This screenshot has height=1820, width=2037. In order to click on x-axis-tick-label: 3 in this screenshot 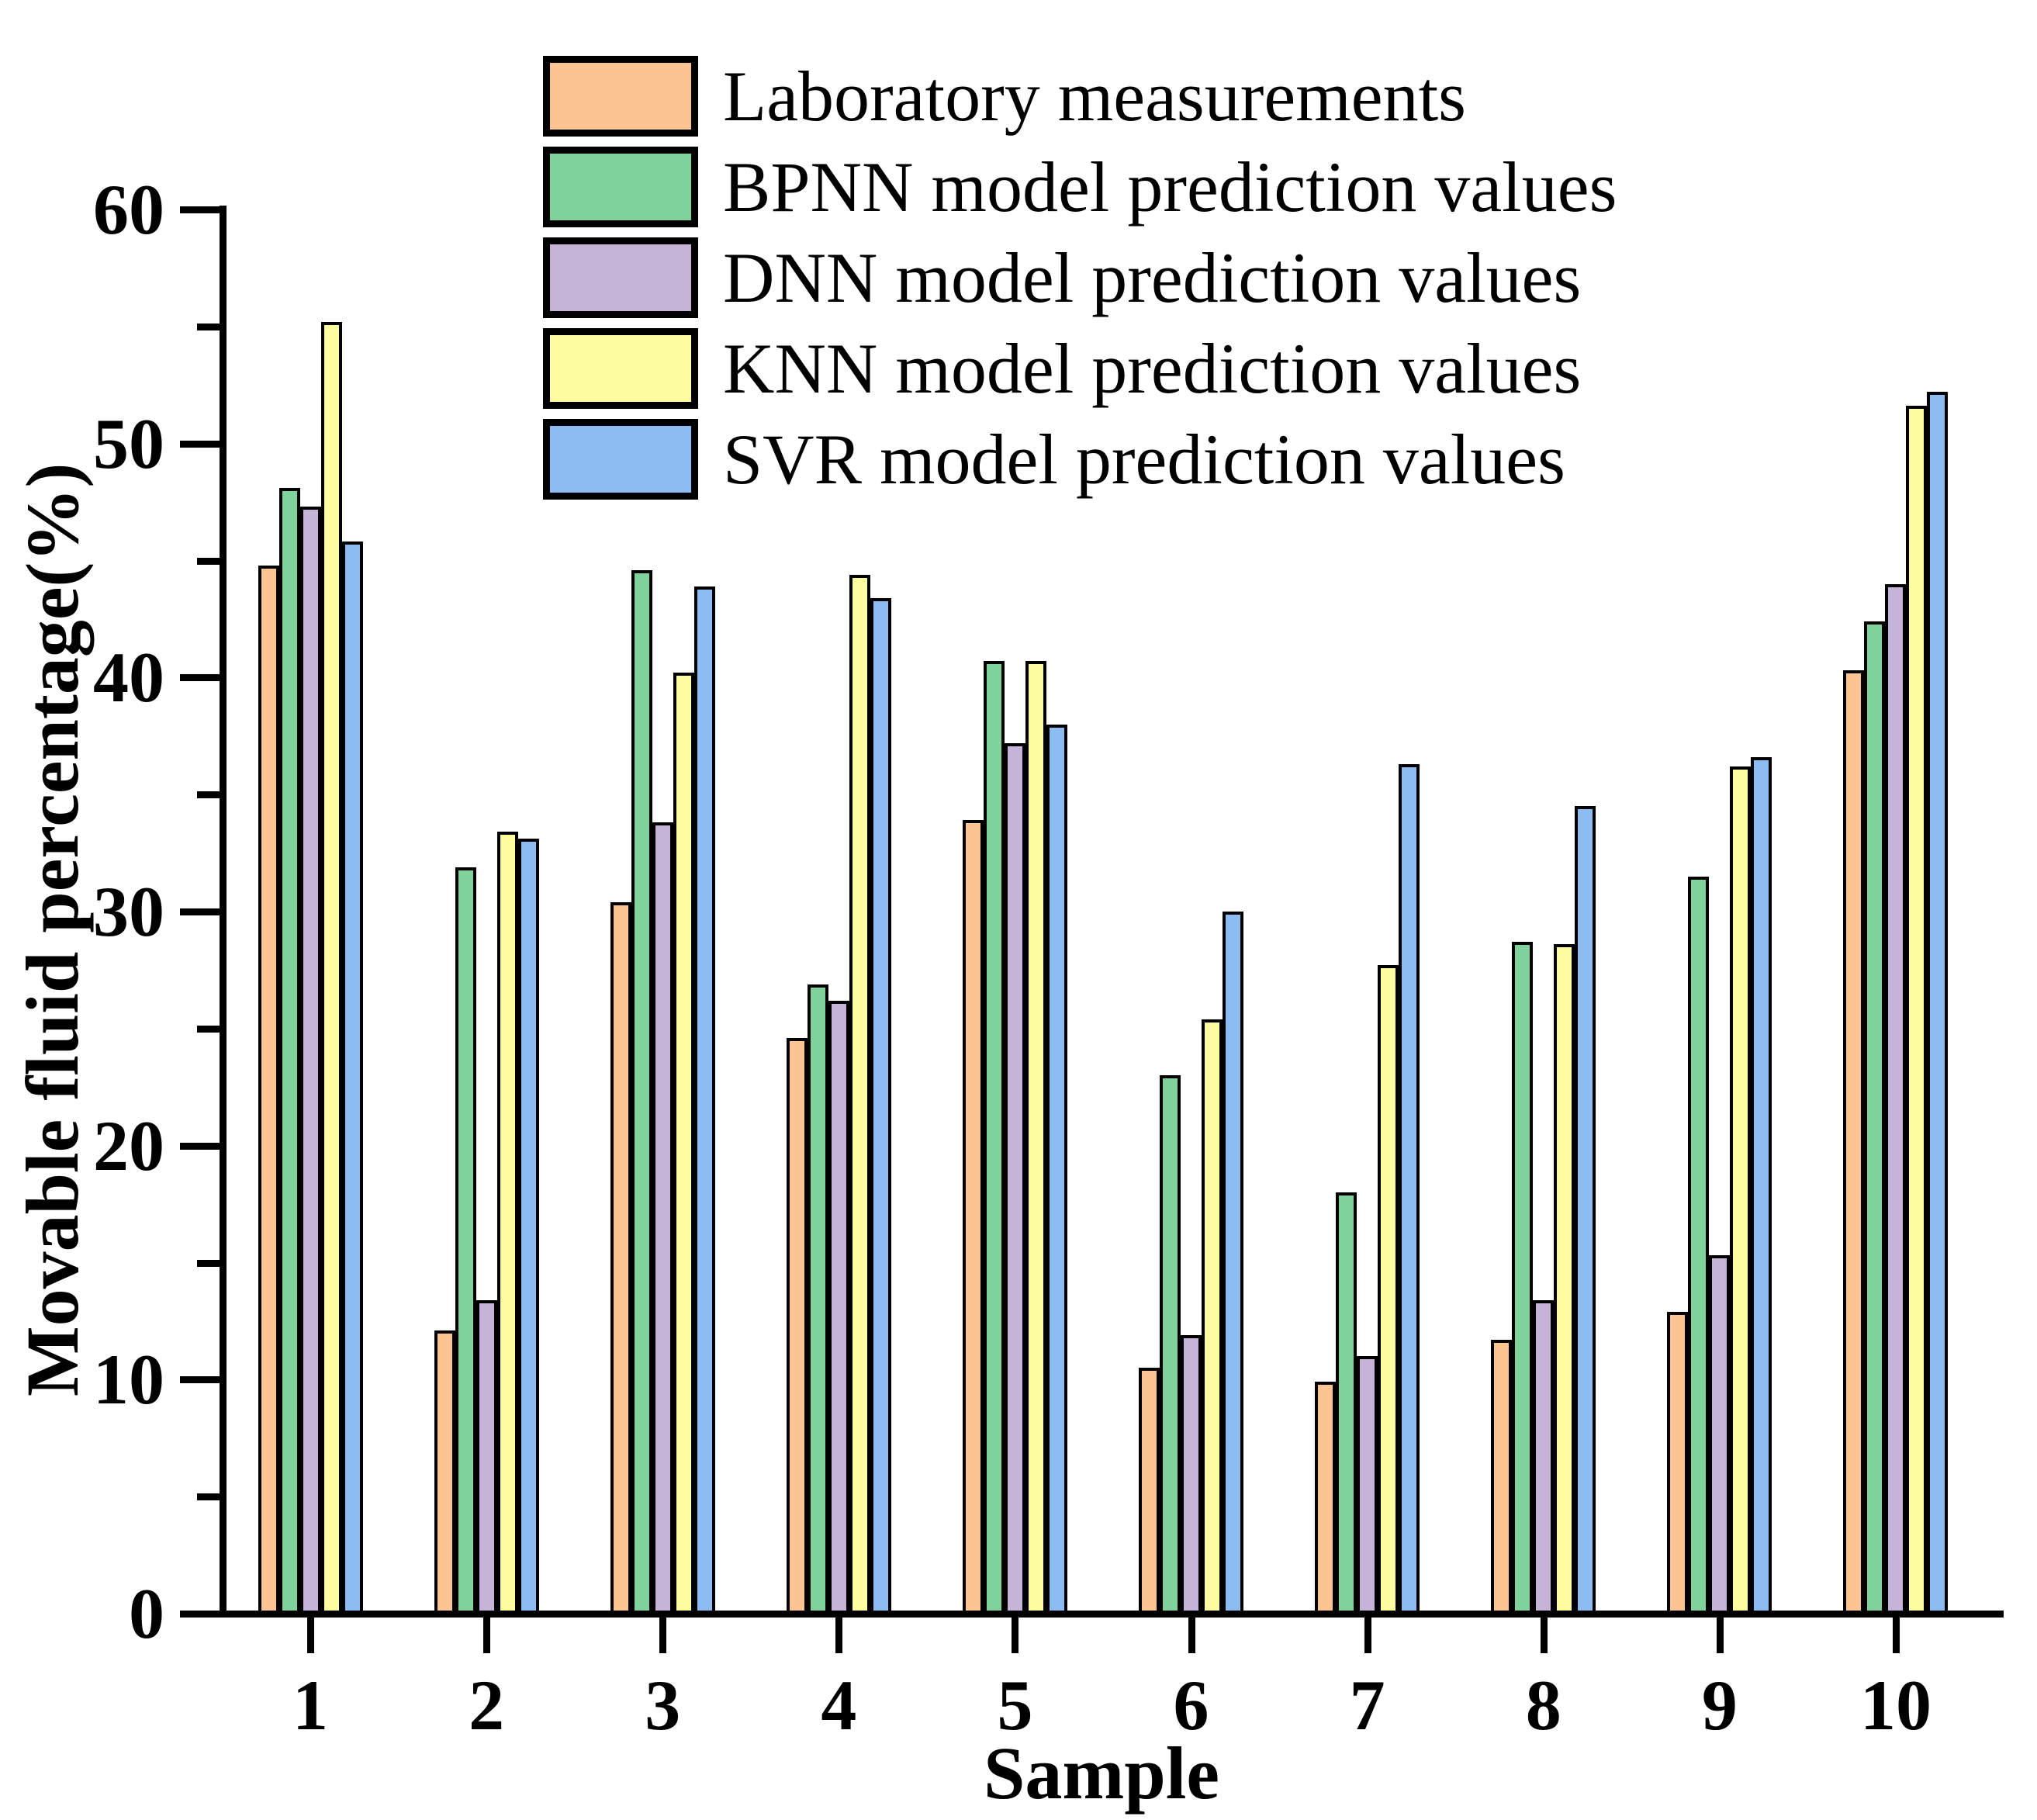, I will do `click(663, 1705)`.